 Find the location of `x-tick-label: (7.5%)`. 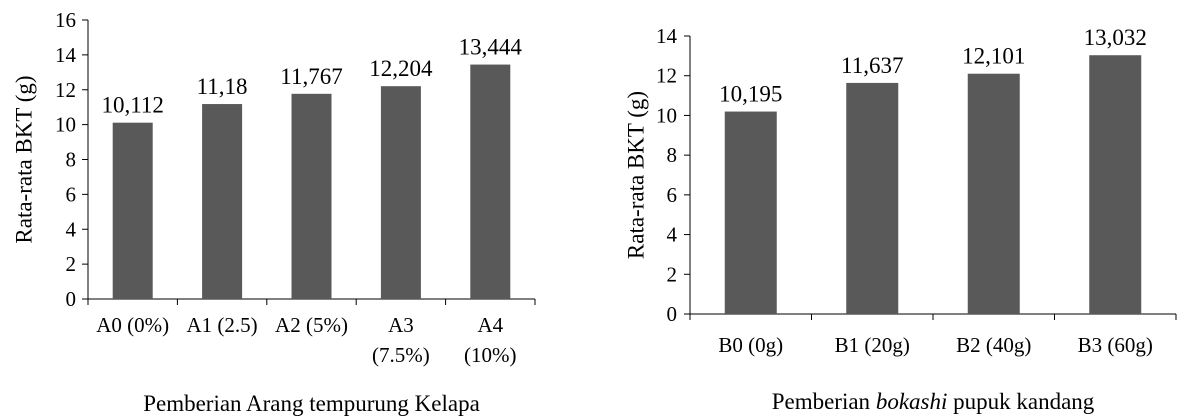

x-tick-label: (7.5%) is located at coordinates (401, 355).